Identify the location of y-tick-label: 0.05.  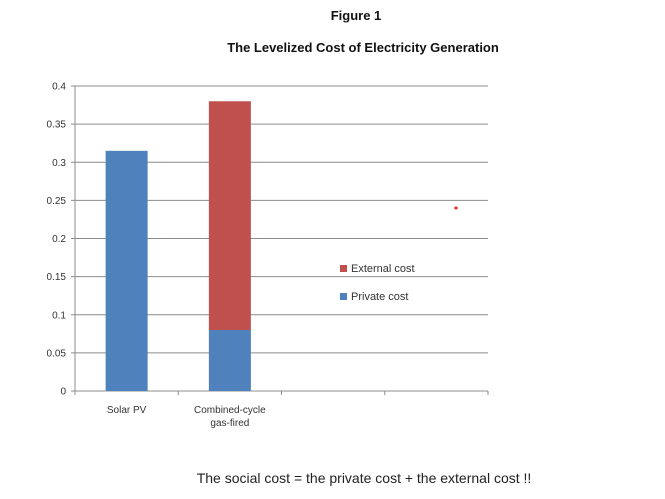
(57, 353).